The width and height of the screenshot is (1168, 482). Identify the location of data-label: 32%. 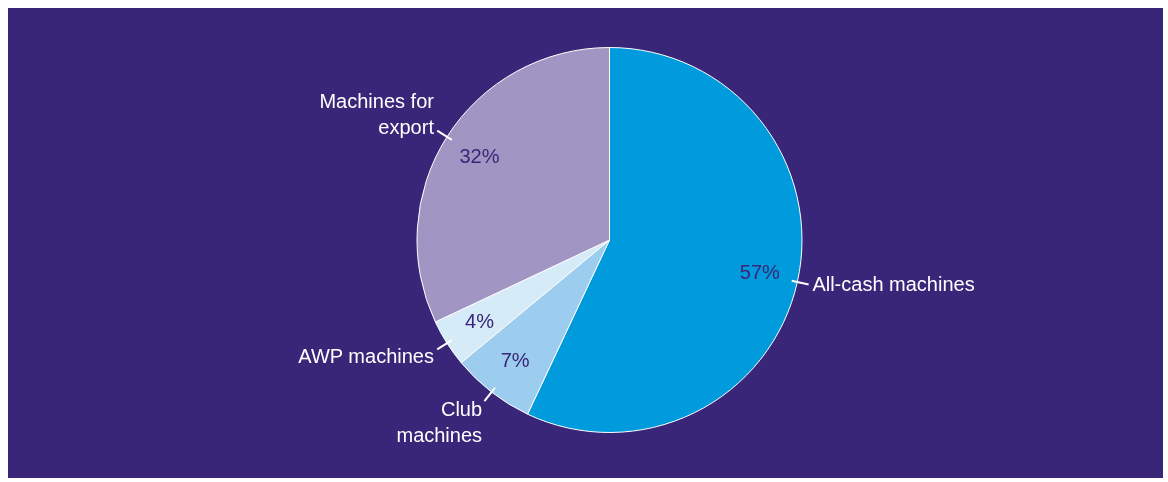
(479, 156).